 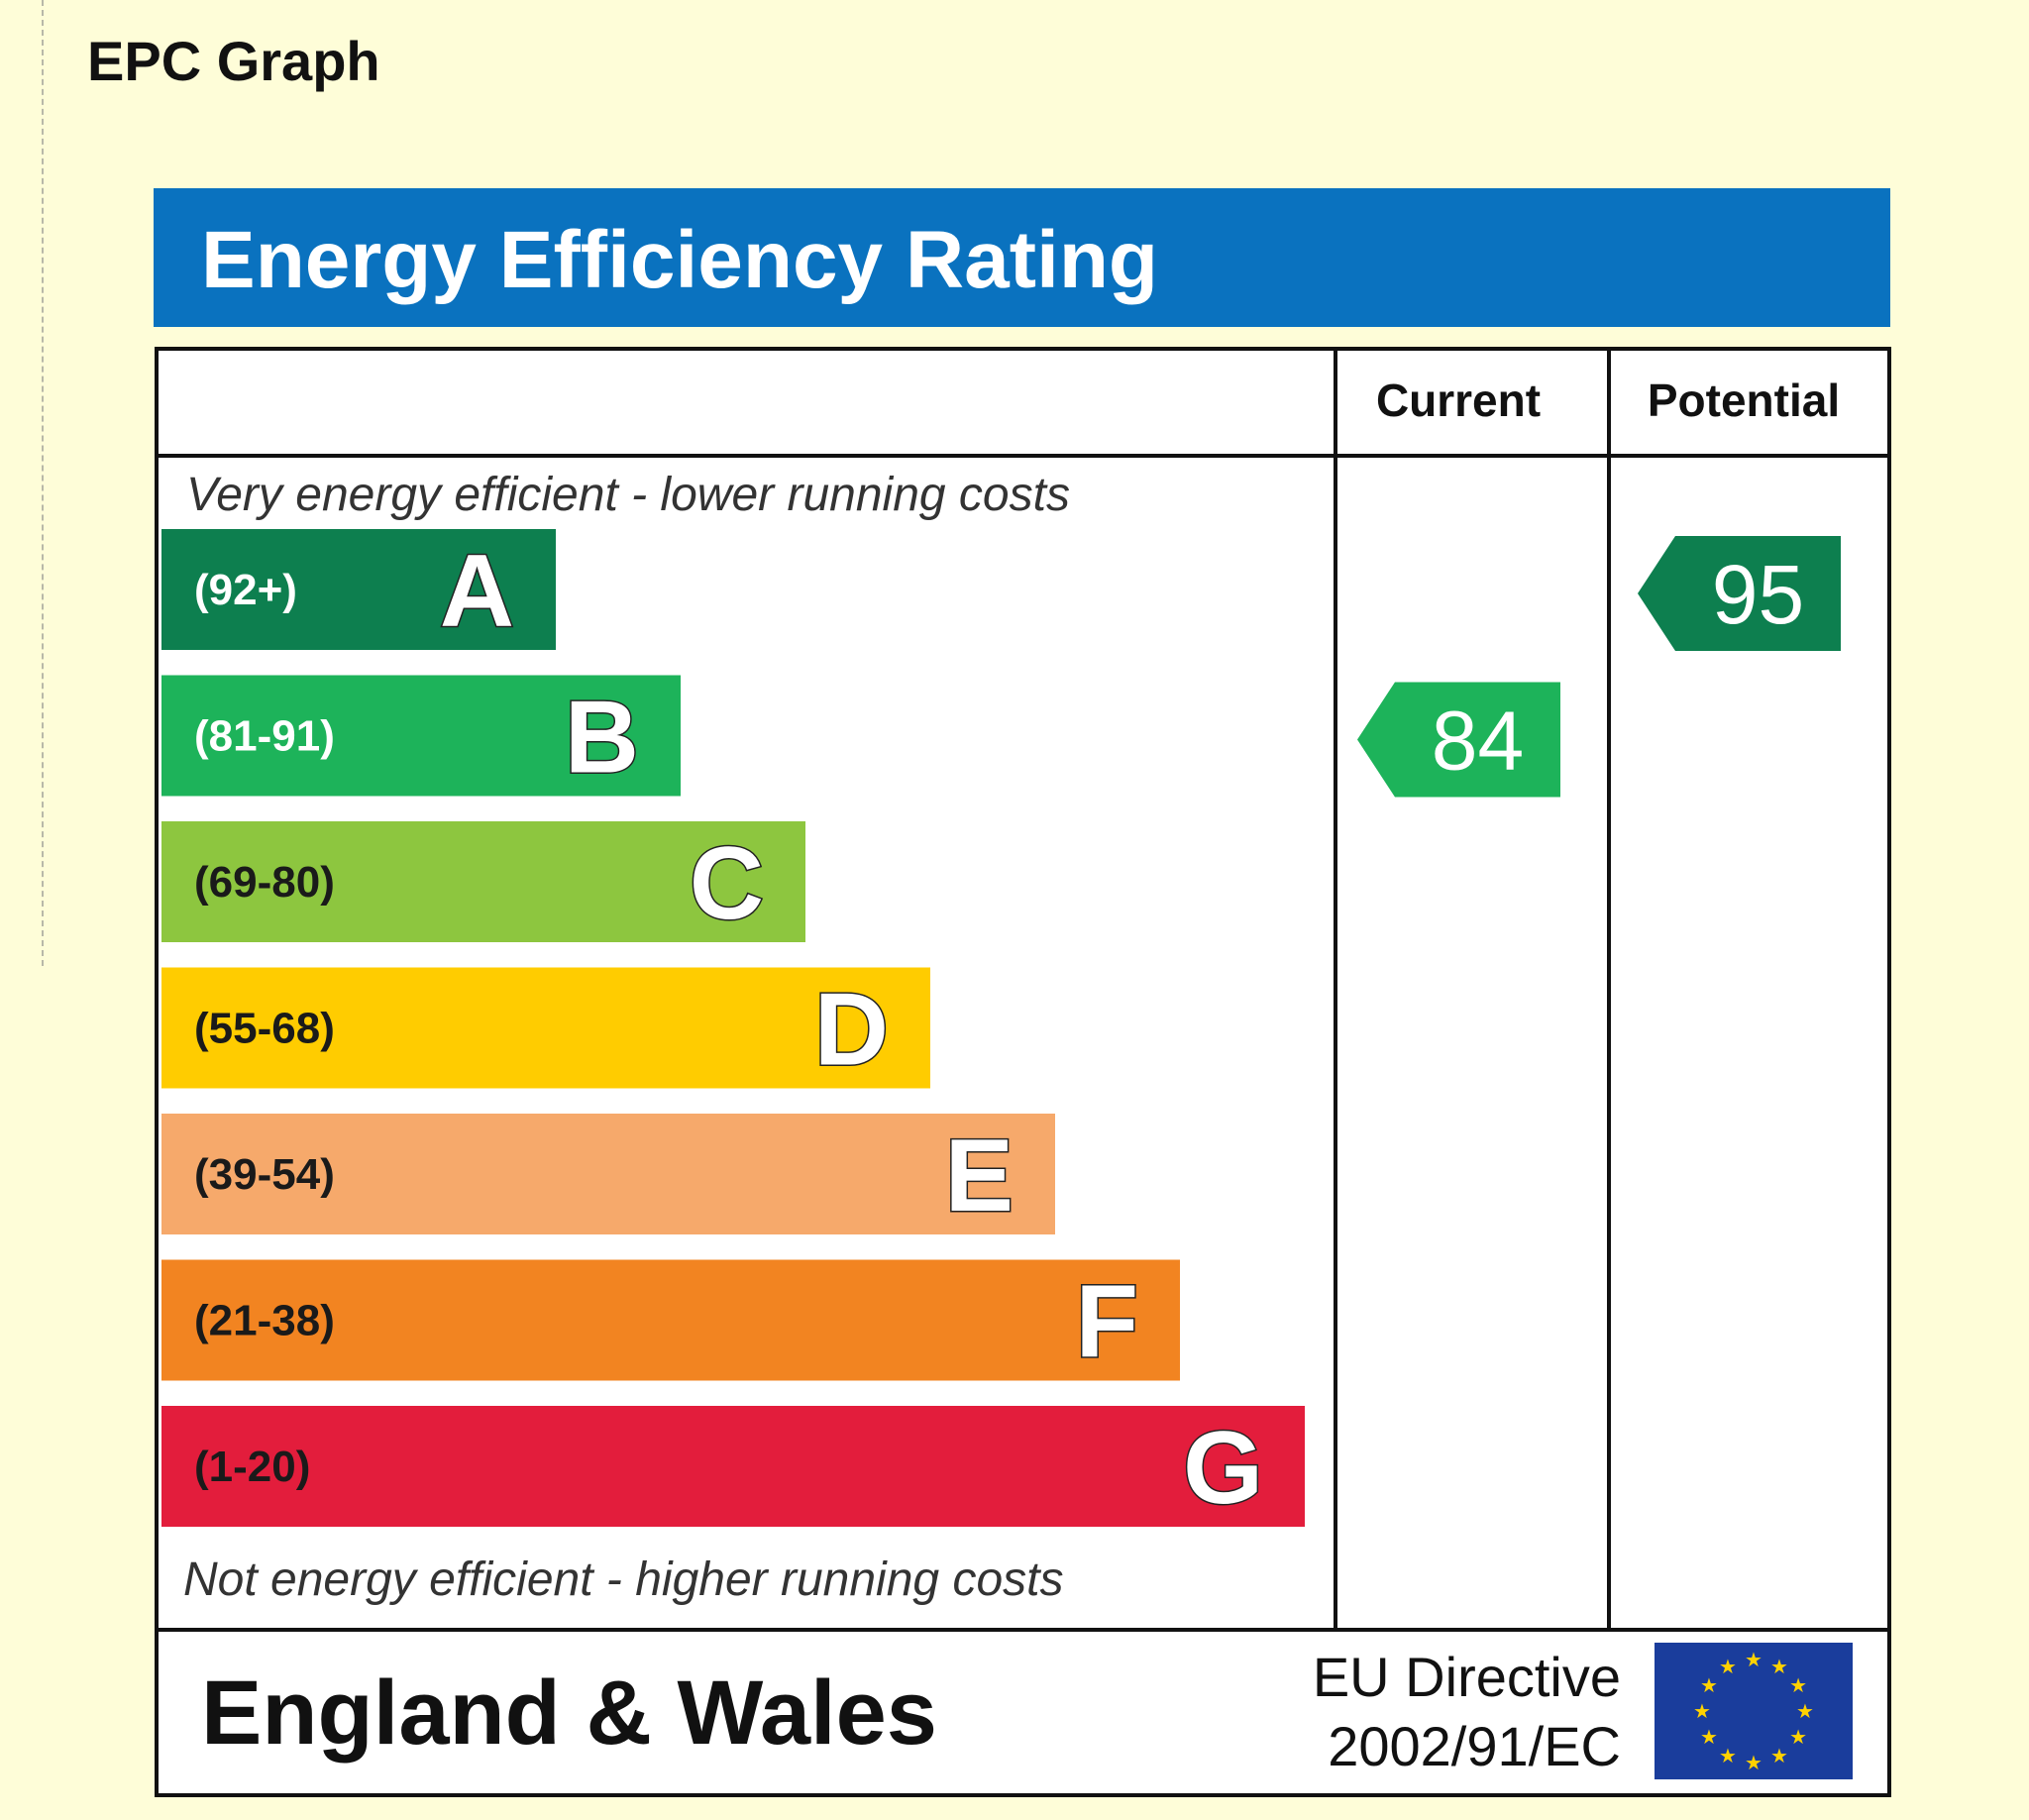 I want to click on band-letter-d: D, so click(x=851, y=1030).